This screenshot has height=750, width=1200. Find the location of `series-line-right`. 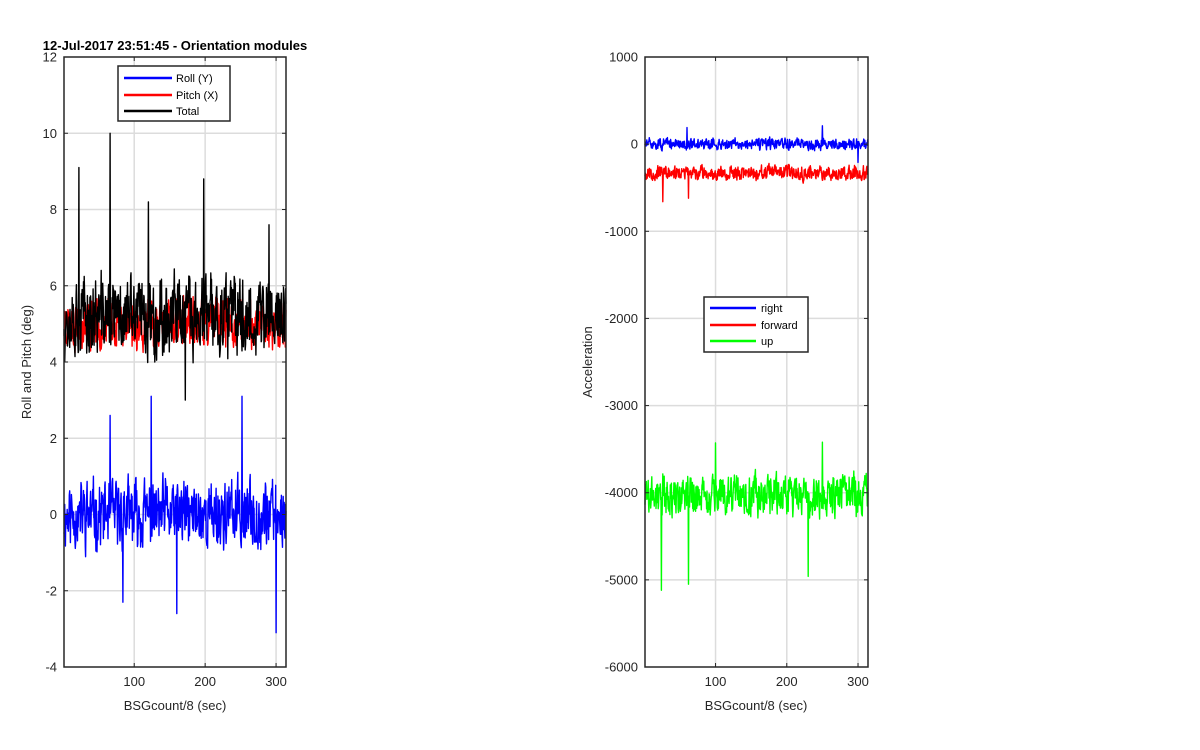

series-line-right is located at coordinates (756, 144).